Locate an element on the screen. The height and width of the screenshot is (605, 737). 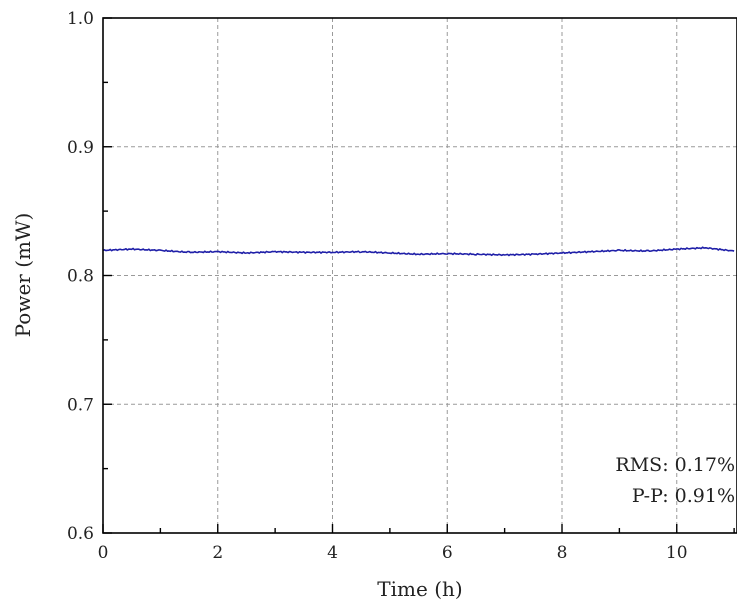
x-tick-label: 0 is located at coordinates (103, 553).